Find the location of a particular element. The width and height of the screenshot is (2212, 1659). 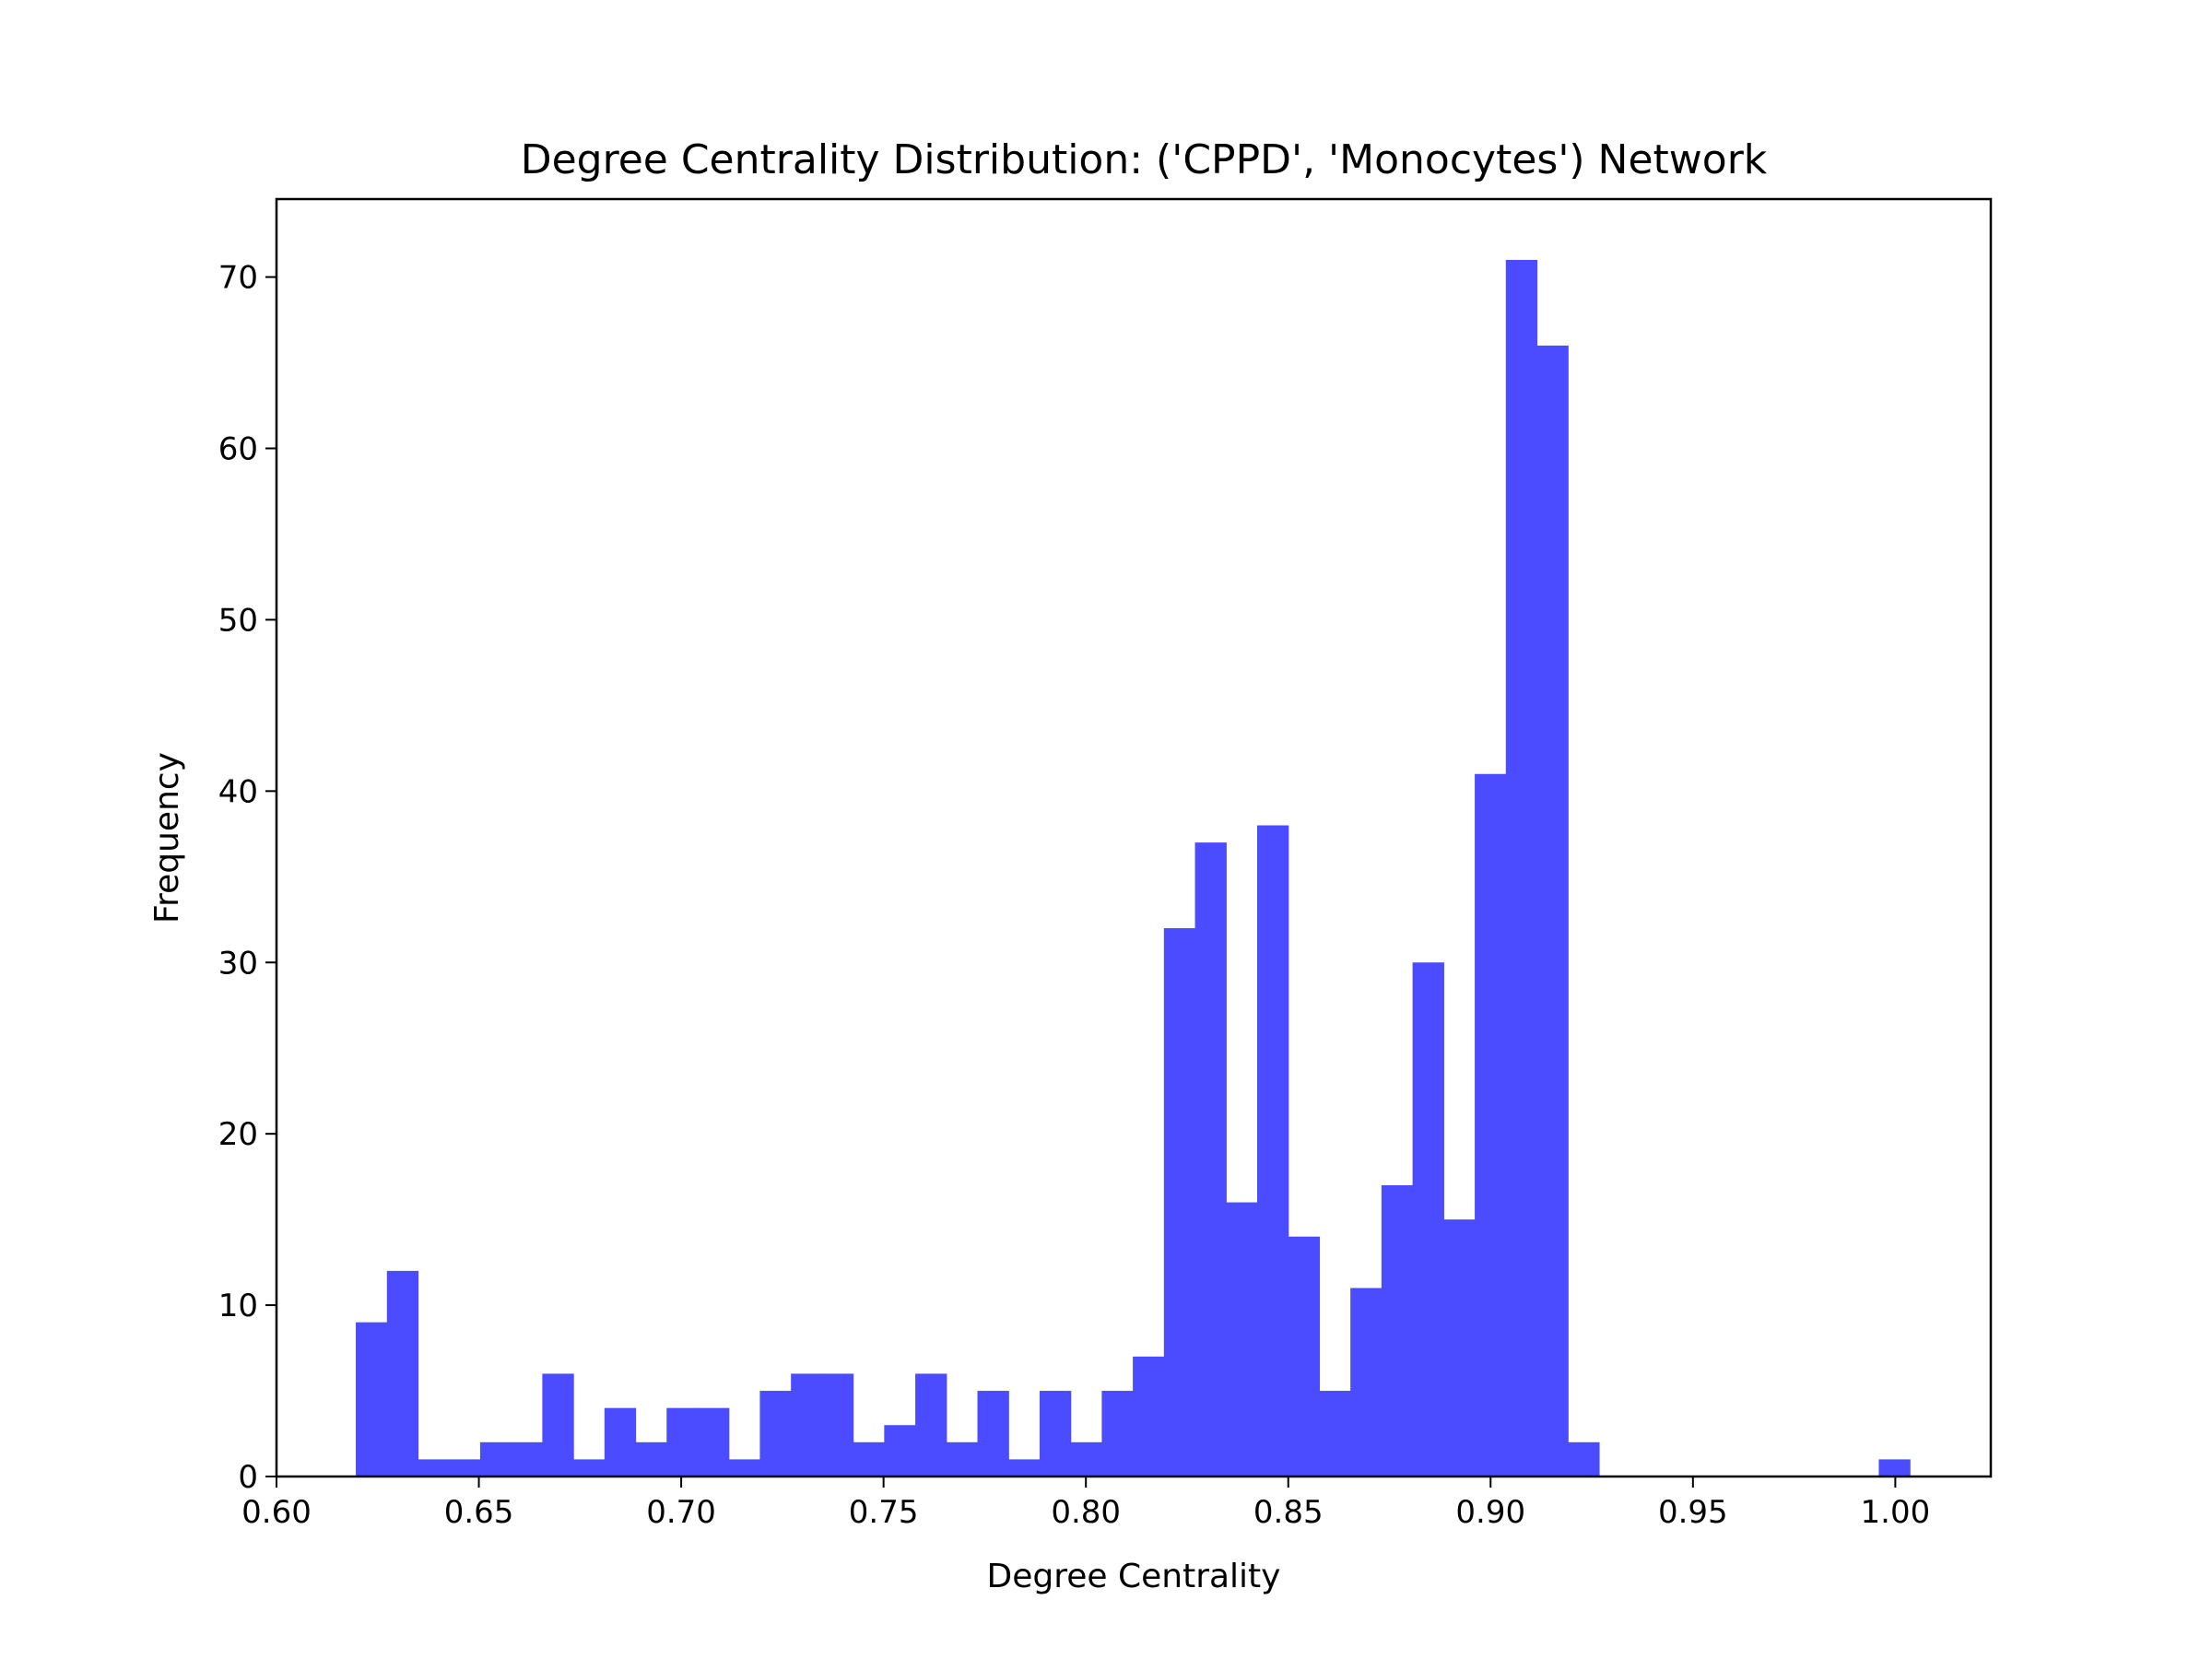

x-tick-label: 0.75 is located at coordinates (884, 1512).